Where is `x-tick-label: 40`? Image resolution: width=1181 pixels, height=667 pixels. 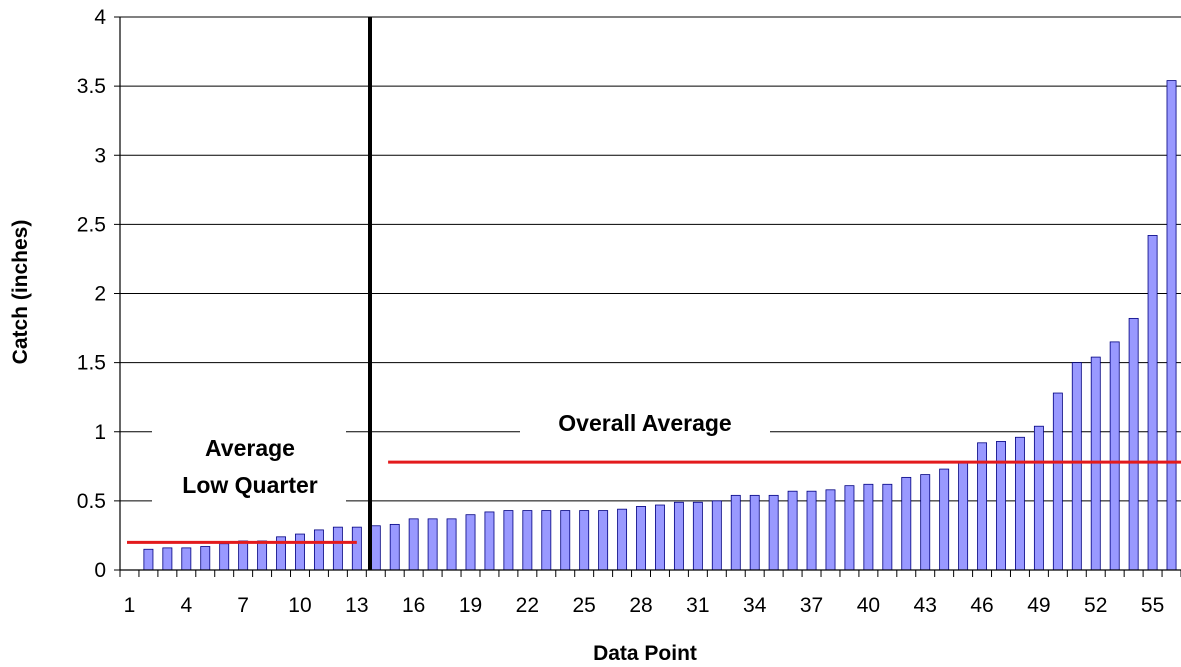
x-tick-label: 40 is located at coordinates (868, 605).